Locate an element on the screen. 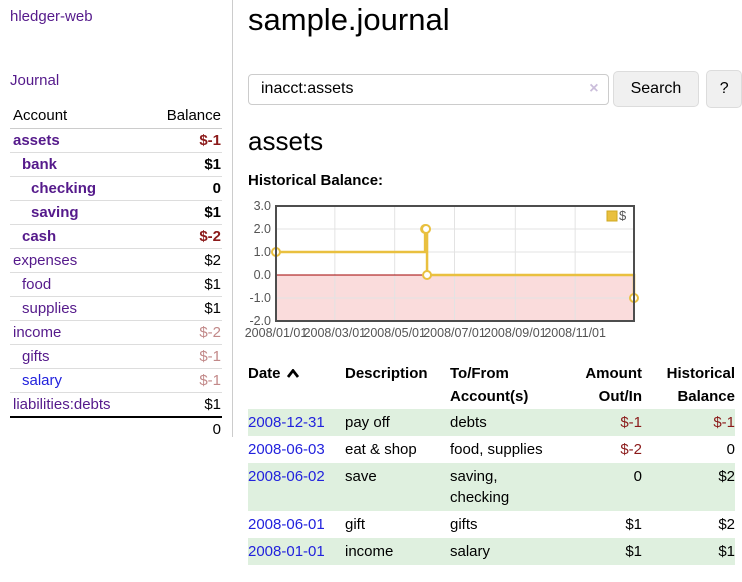 This screenshot has height=582, width=742. search-input is located at coordinates (428, 89).